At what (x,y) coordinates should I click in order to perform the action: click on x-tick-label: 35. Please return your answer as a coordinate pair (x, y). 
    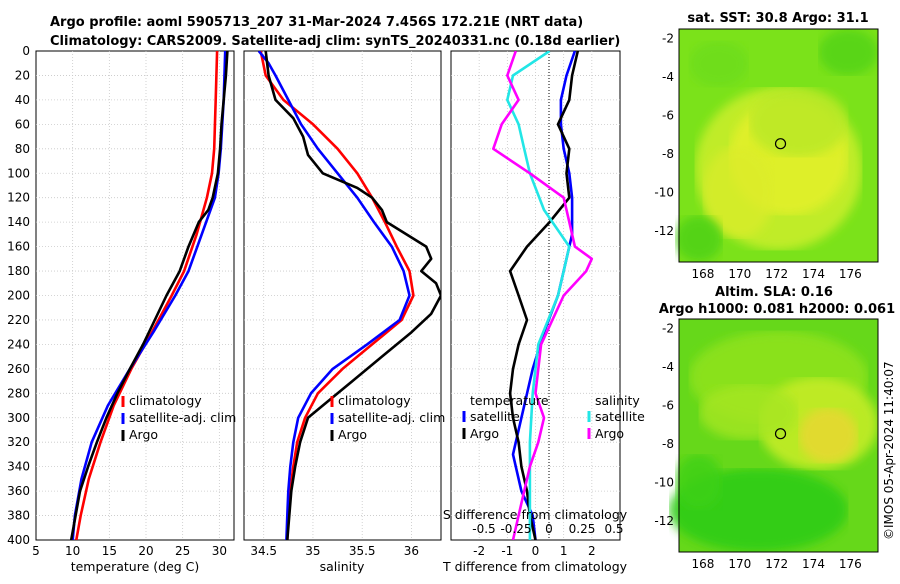
    Looking at the image, I should click on (312, 551).